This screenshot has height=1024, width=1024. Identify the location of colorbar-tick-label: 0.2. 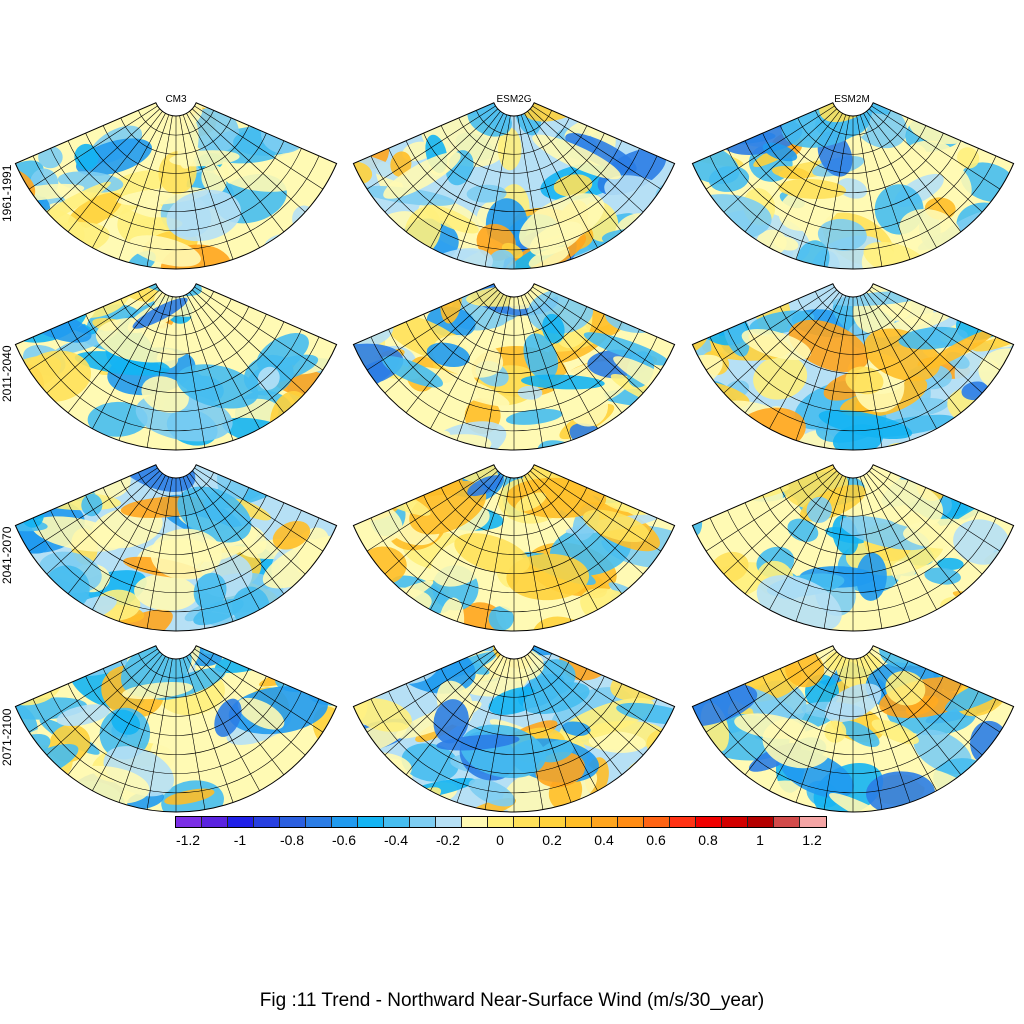
(552, 840).